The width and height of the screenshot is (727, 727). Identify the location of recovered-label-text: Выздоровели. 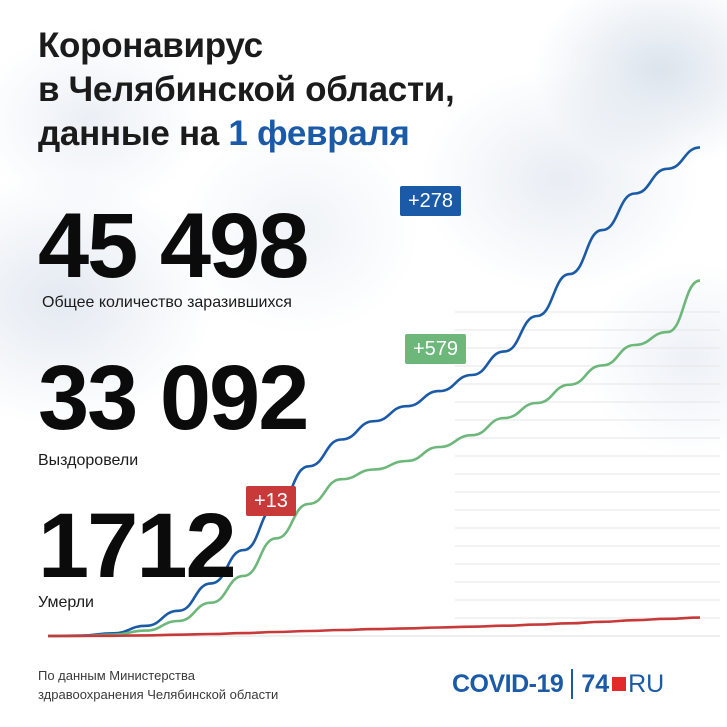
(88, 460).